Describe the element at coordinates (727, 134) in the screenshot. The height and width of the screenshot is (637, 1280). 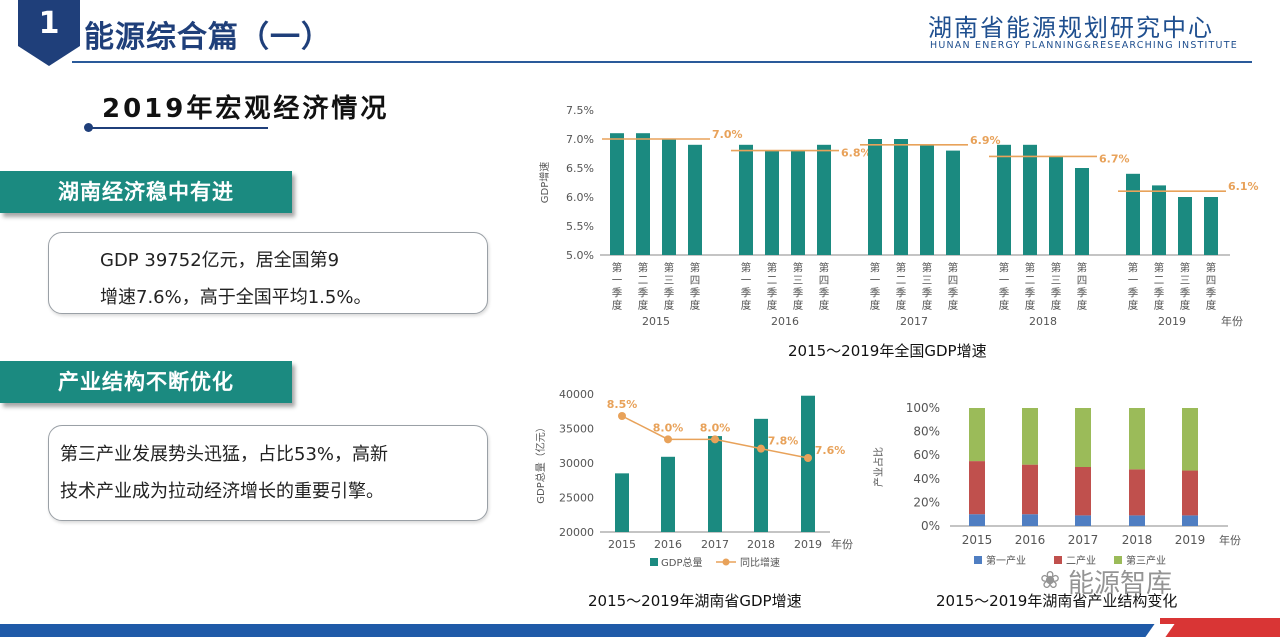
I see `annual-growth-label: 7.0%` at that location.